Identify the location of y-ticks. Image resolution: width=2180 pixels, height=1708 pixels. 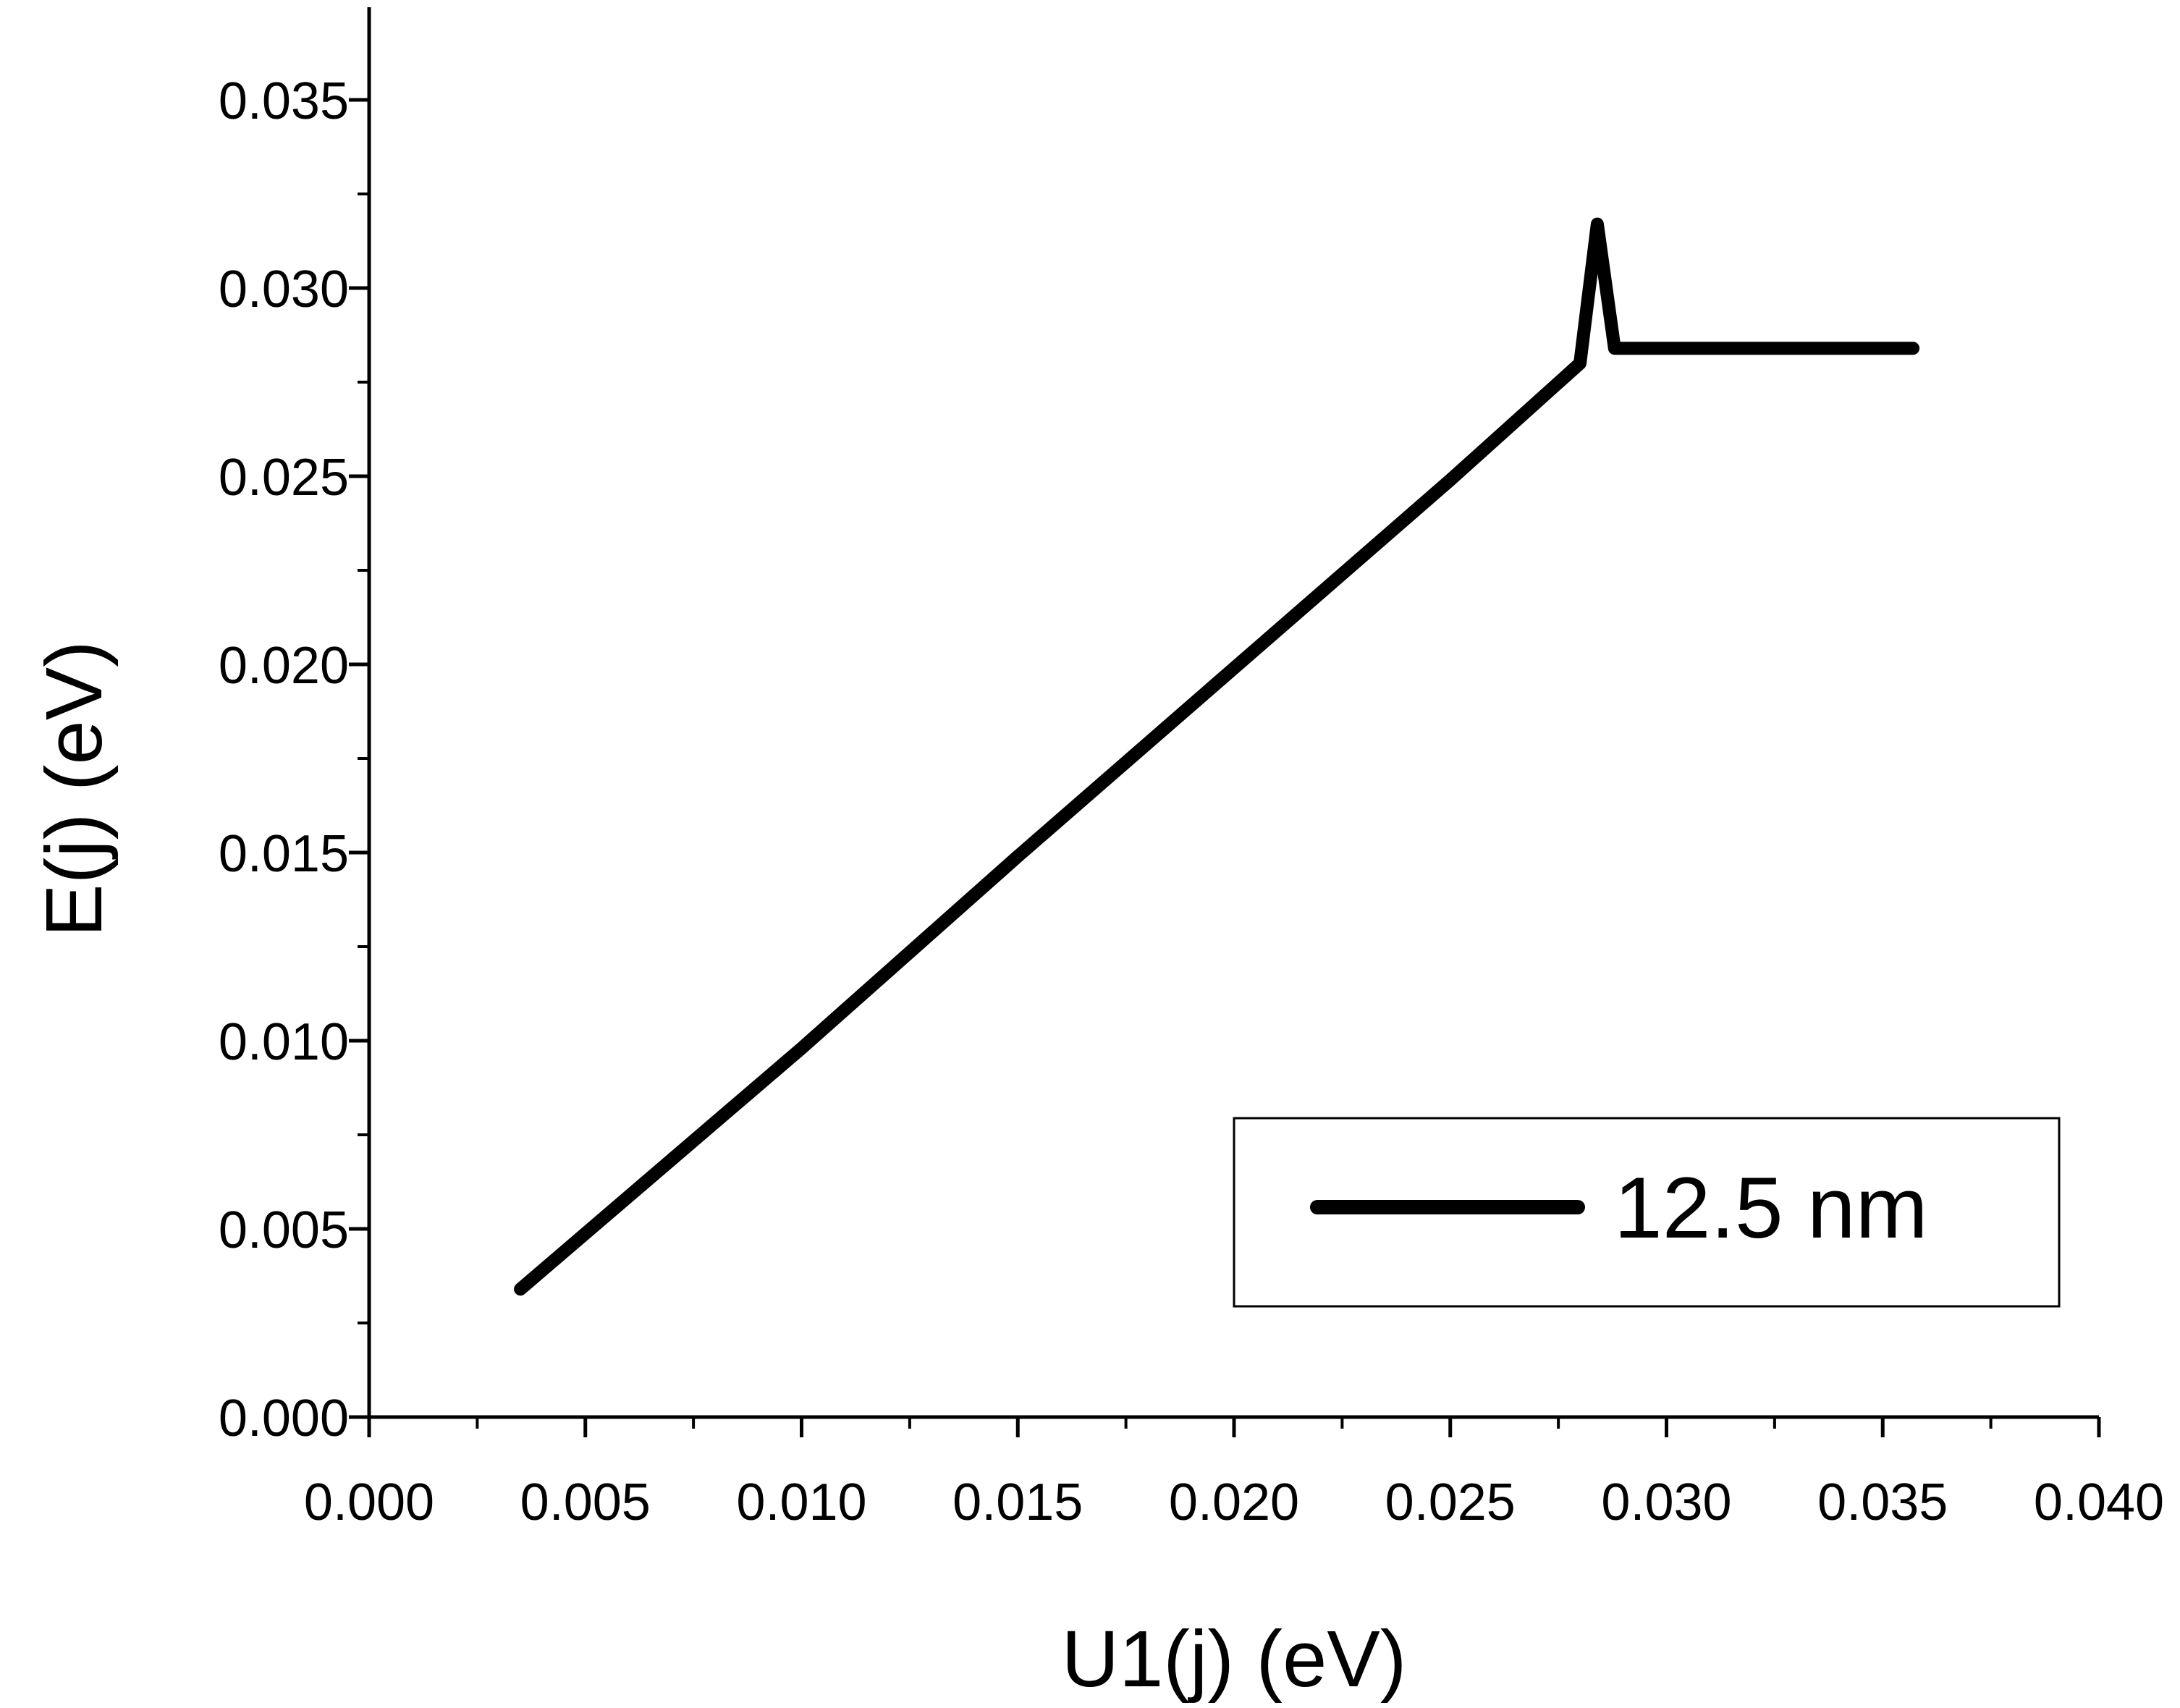
(359, 758).